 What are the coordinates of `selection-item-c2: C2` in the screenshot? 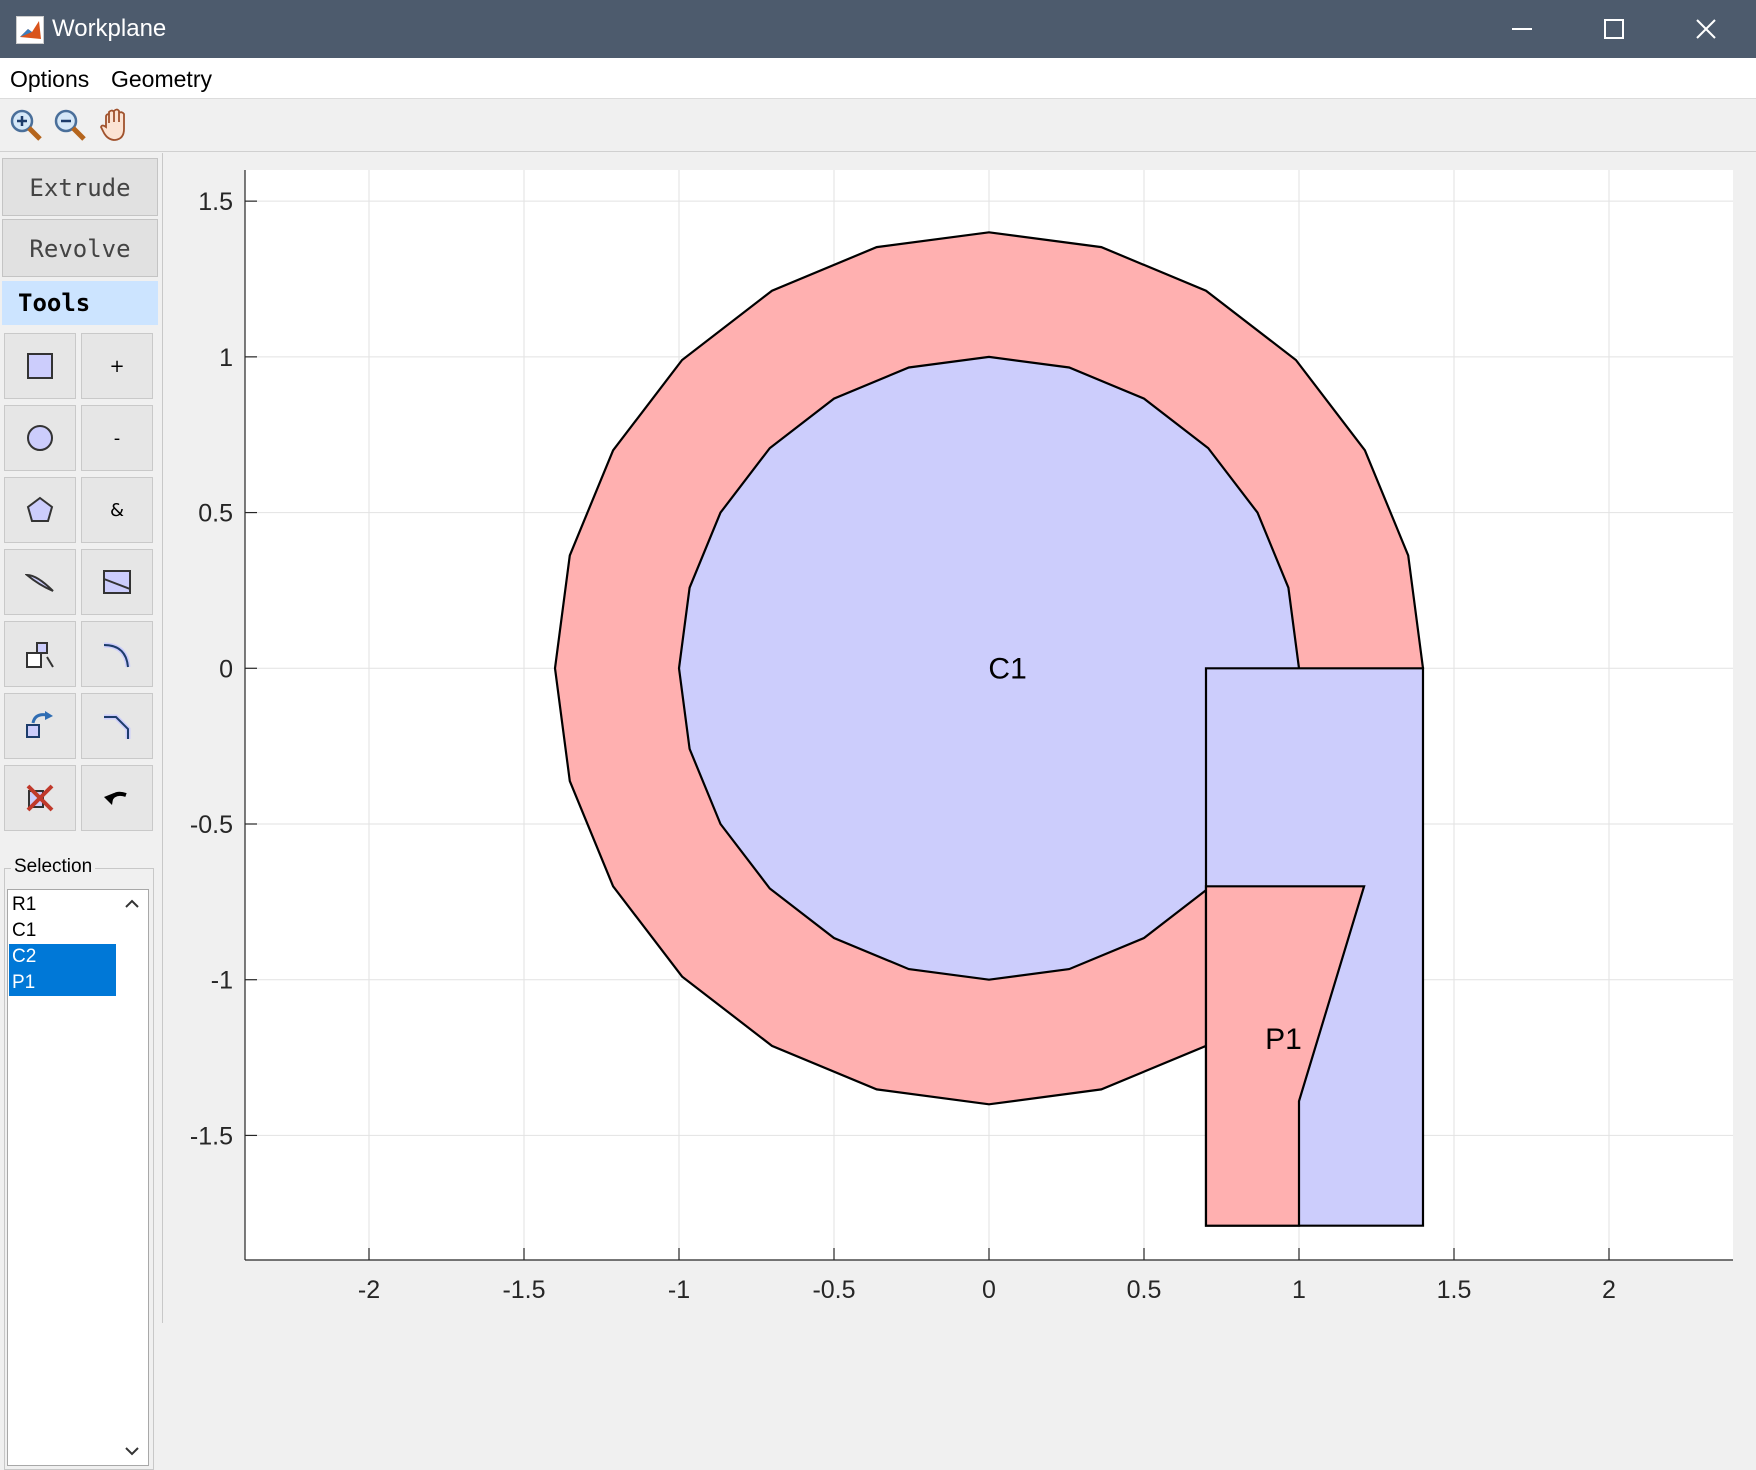 It's located at (62, 957).